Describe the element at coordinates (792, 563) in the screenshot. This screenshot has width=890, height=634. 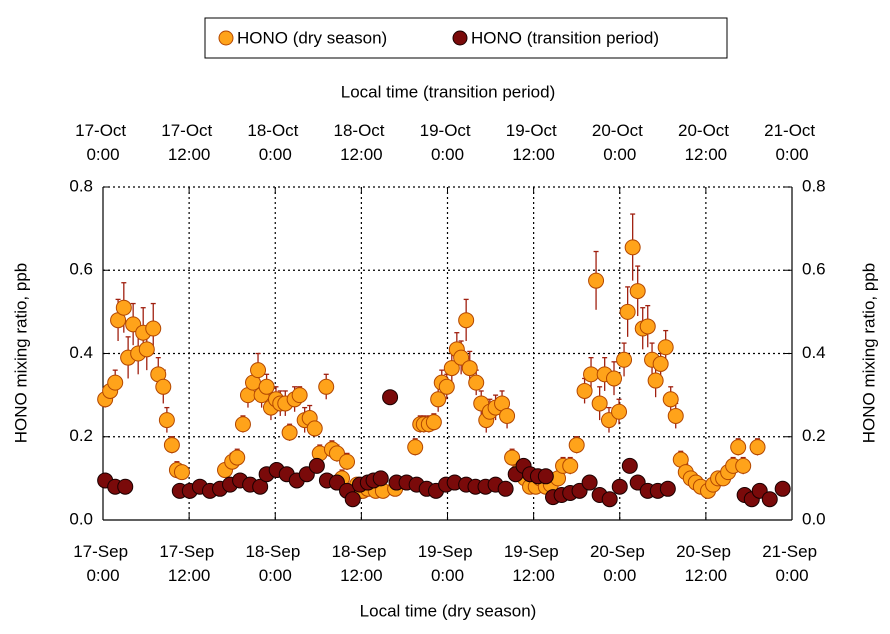
I see `x-tick-label: 21-Sep 0:00` at that location.